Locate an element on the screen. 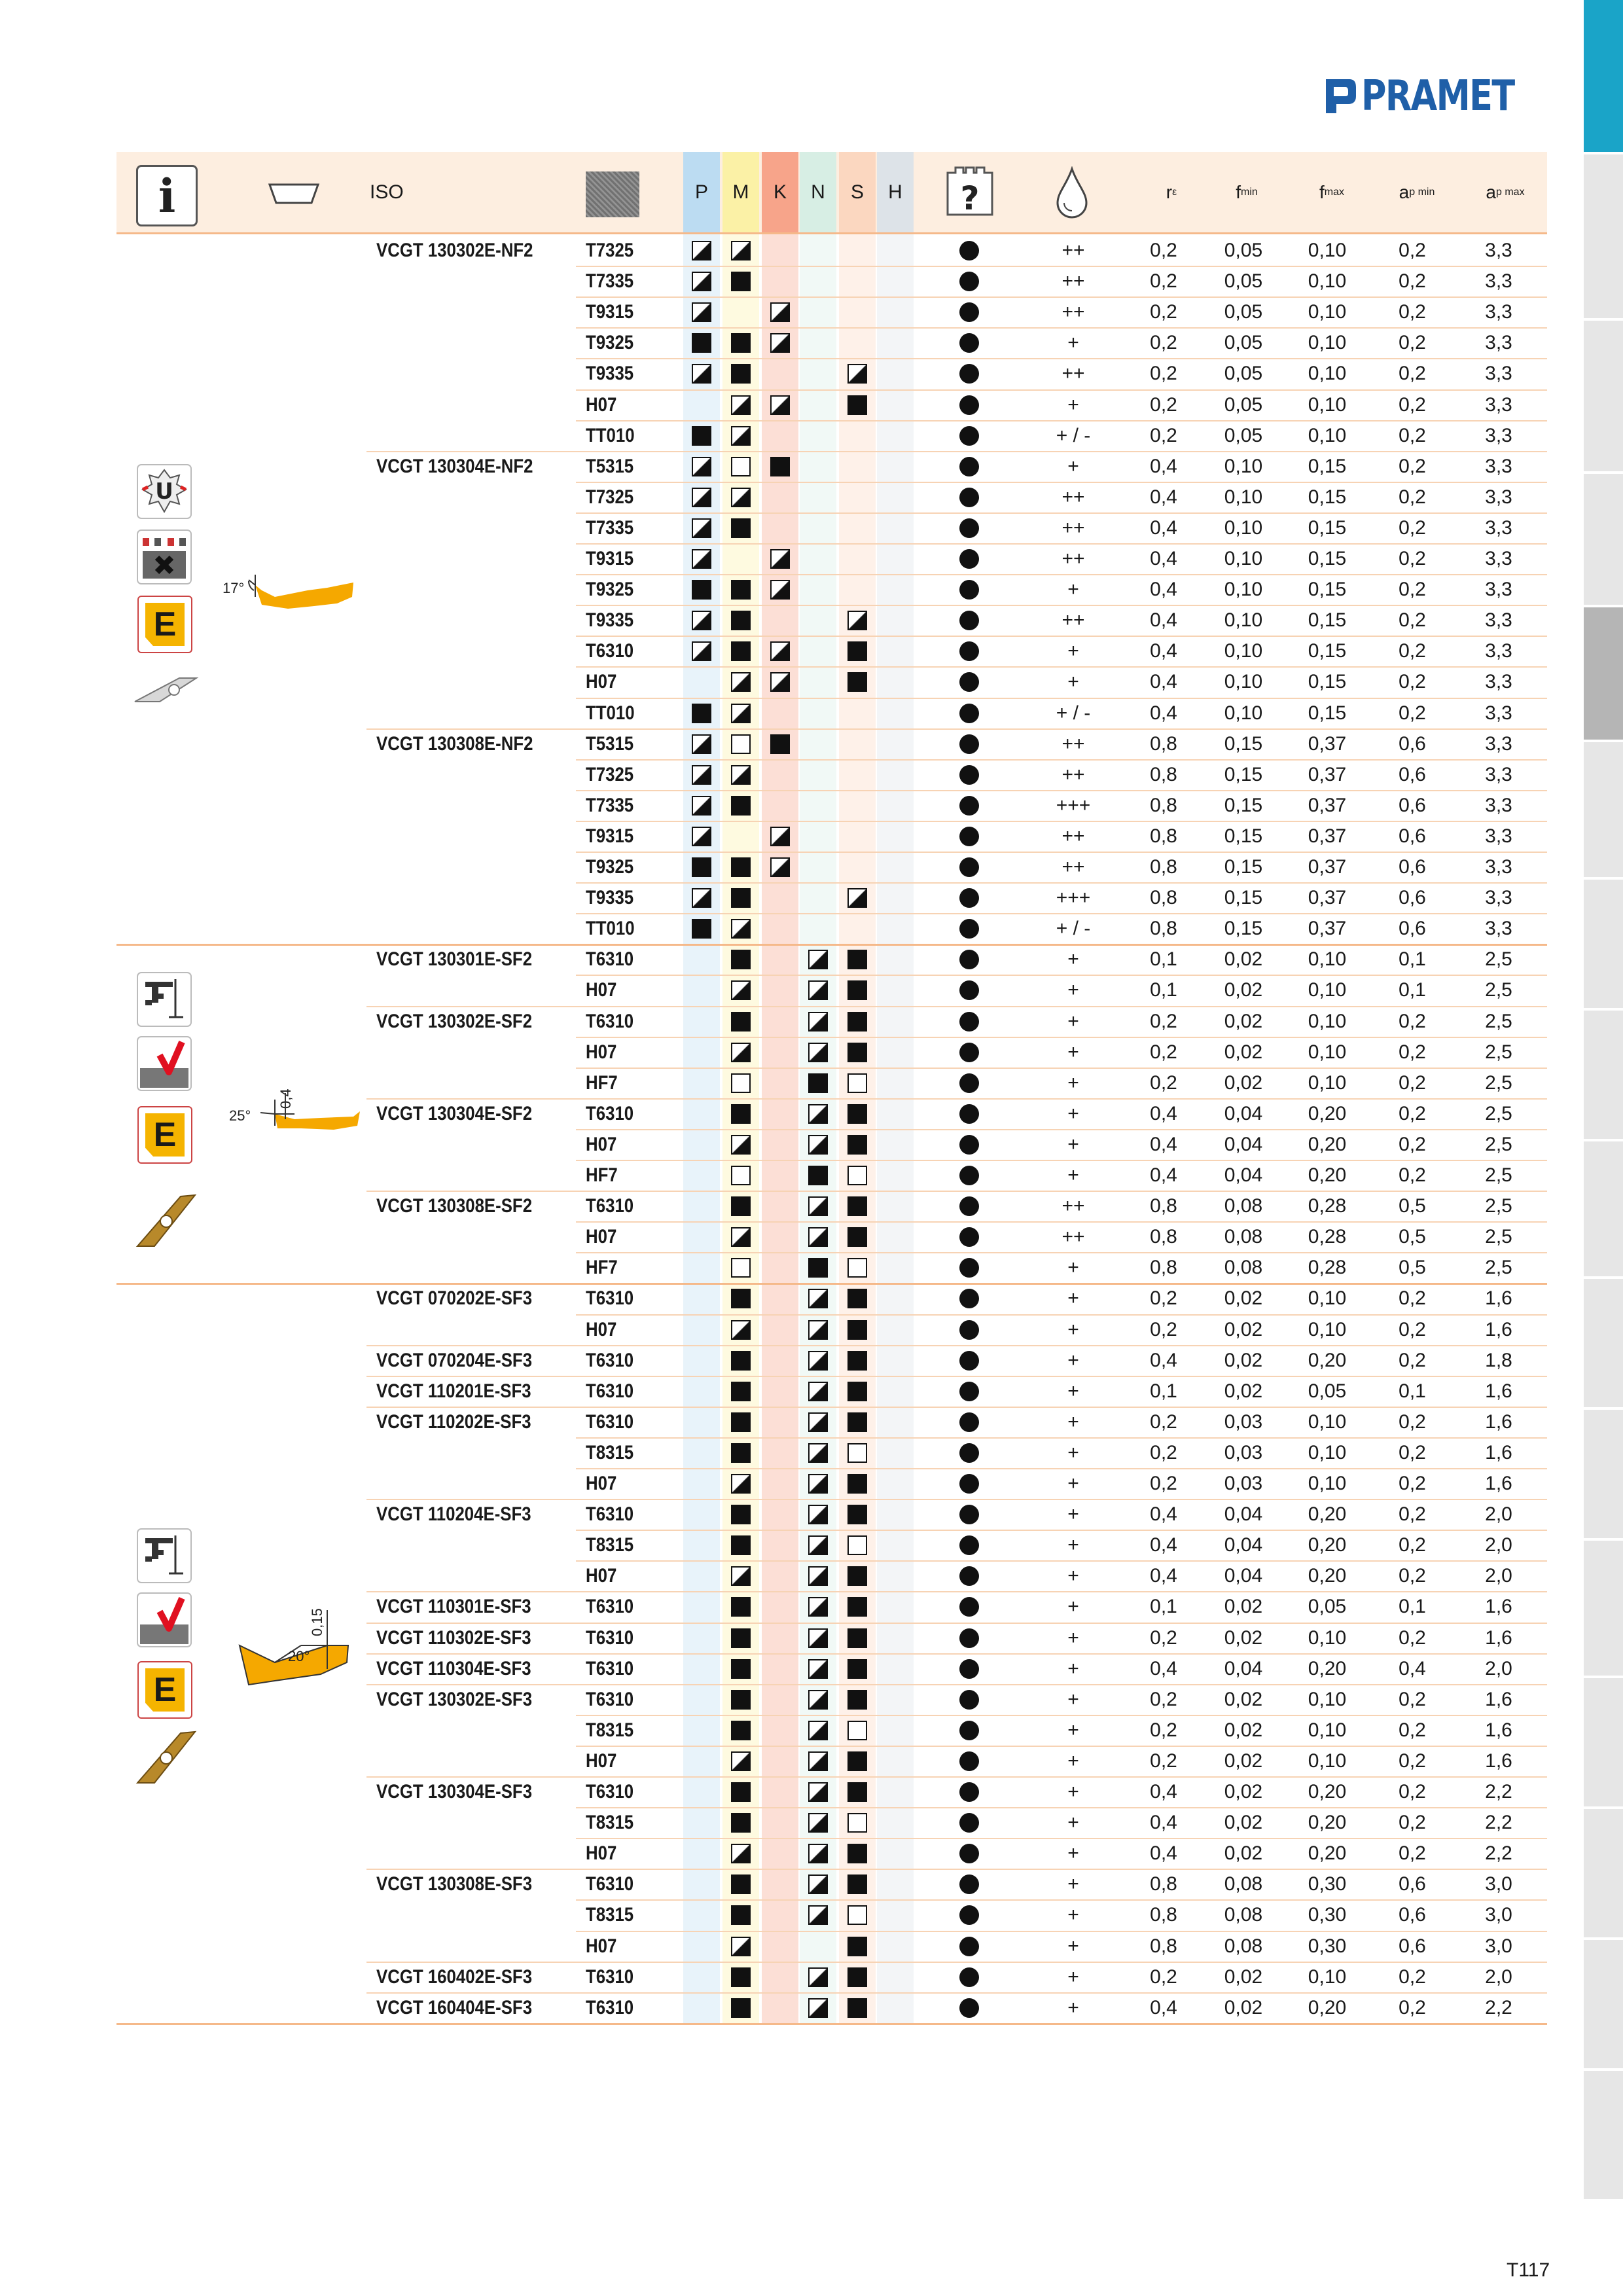 The image size is (1623, 2296). feed-max: 0,05 is located at coordinates (1327, 1391).